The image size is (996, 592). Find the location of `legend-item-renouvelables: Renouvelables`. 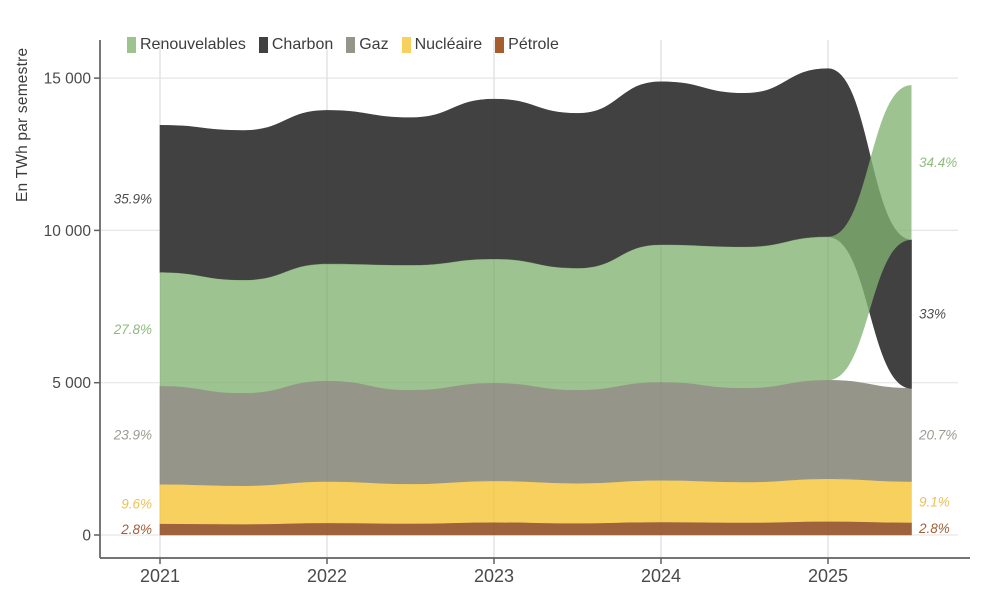

legend-item-renouvelables: Renouvelables is located at coordinates (186, 45).